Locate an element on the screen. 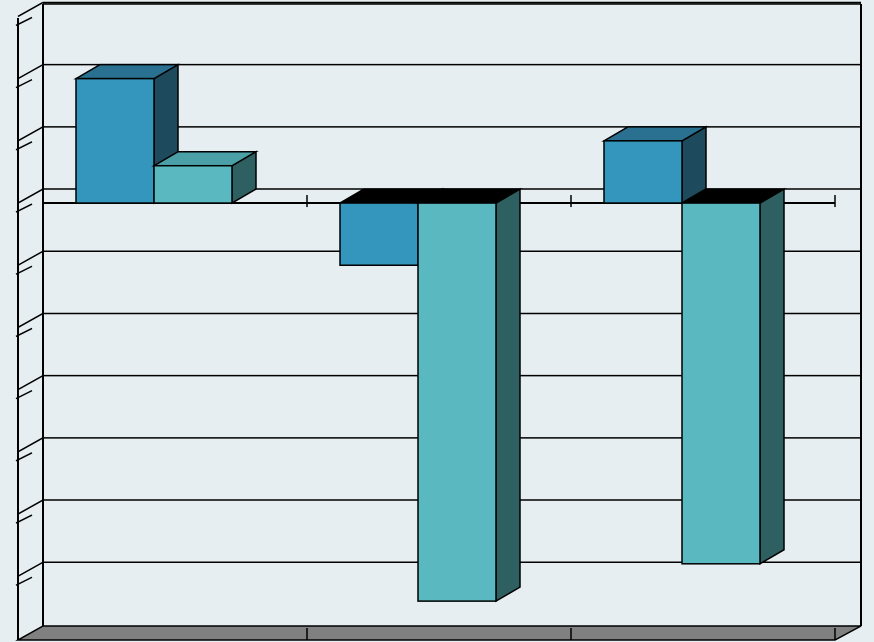 This screenshot has width=874, height=642. bar-s0-c0 is located at coordinates (115, 140).